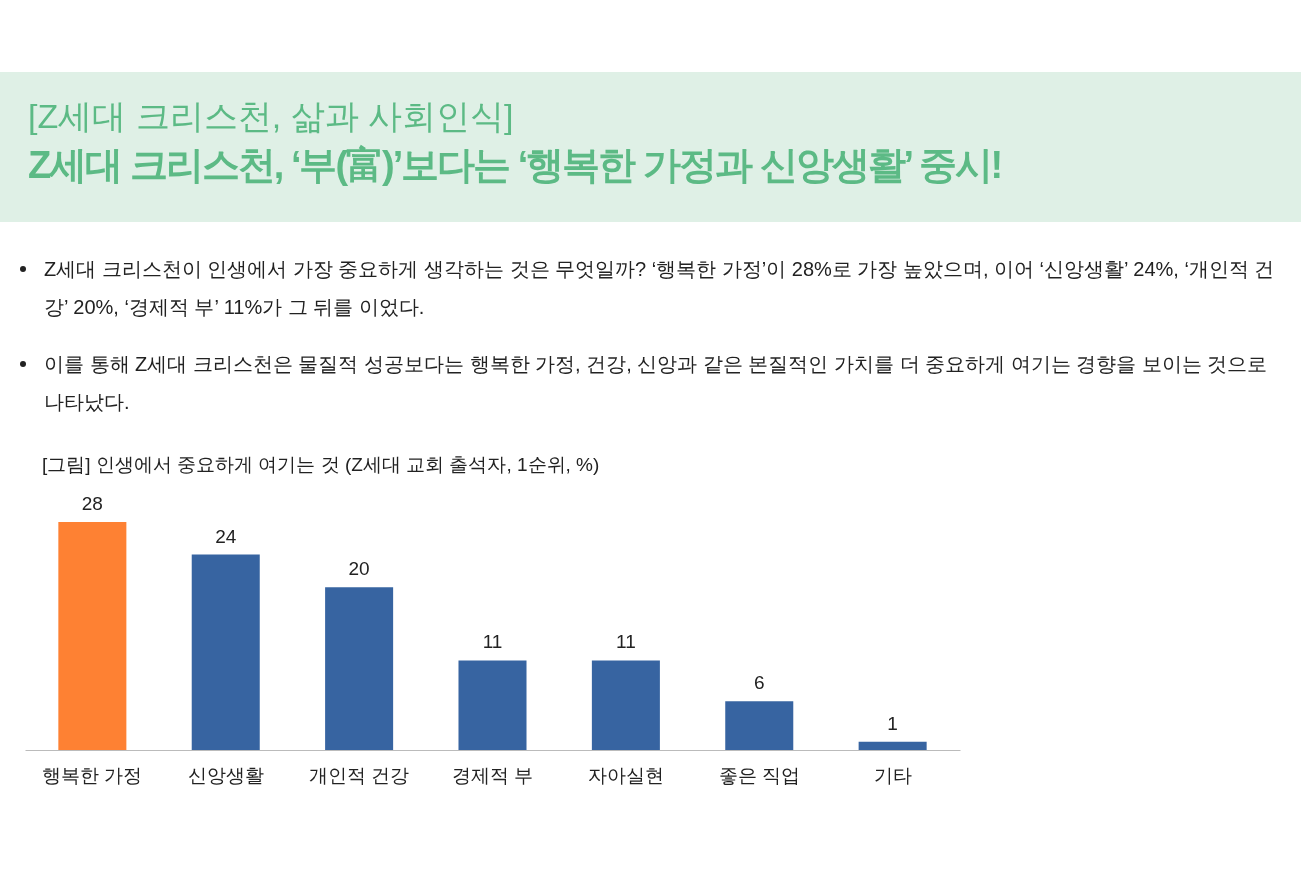  What do you see at coordinates (659, 288) in the screenshot?
I see `text: Z세대 크리스천이 인생에서 가장 중요하게 생각하는 것은 무엇일까? ‘행복한 가정’이 28%로 가장 높았으며, 이어 ‘신앙생활’ 24%, ‘개인적 건강’ 20%, ‘경제적 부’ 11%가 그 뒤를 이었다.` at bounding box center [659, 288].